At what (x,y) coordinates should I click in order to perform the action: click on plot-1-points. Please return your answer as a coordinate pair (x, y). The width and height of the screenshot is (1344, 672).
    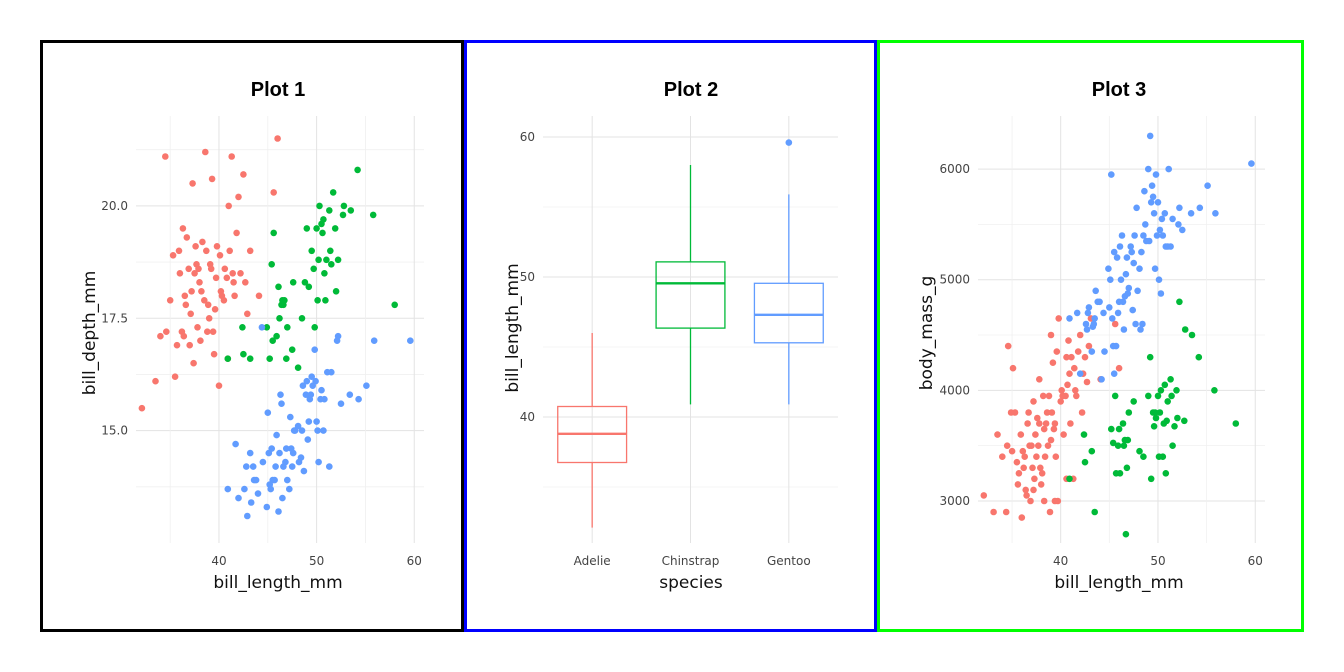
    Looking at the image, I should click on (276, 327).